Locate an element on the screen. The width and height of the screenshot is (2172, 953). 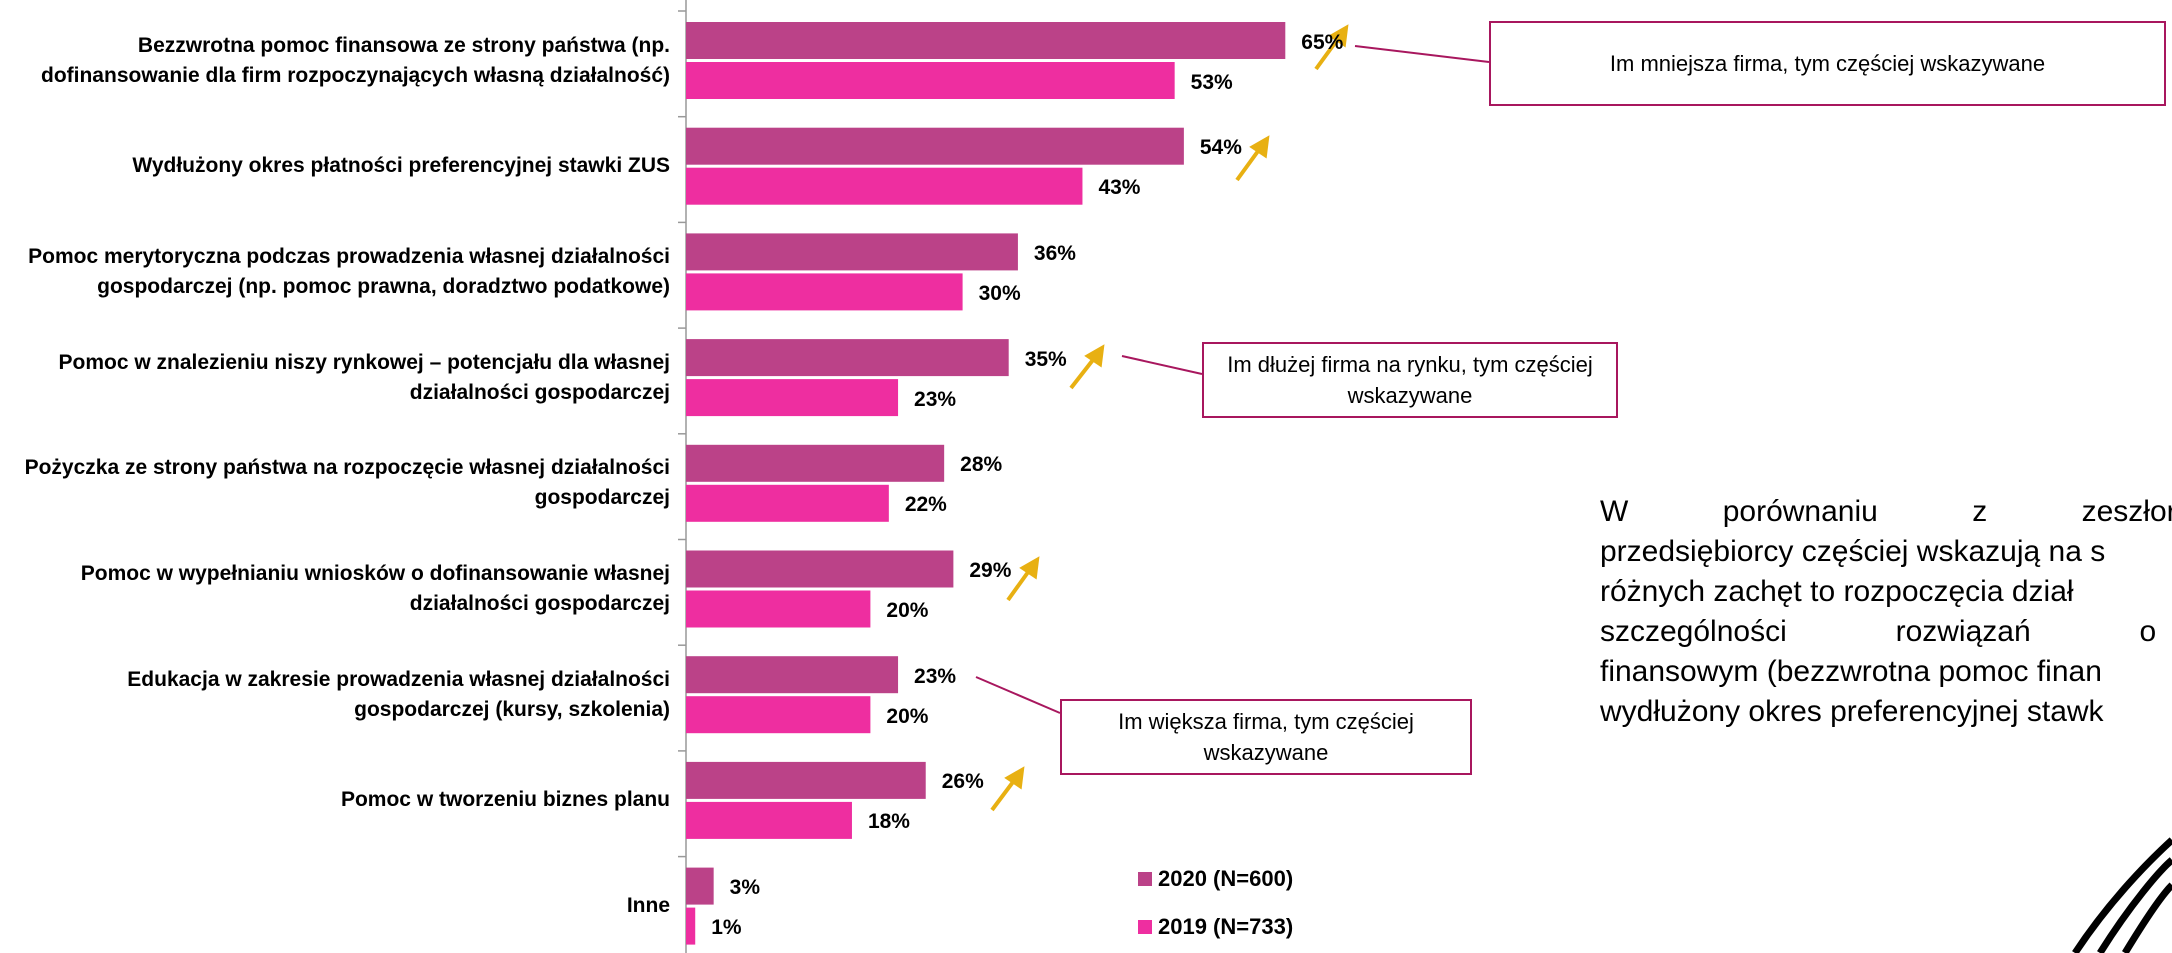
decoration is located at coordinates (2122, 895).